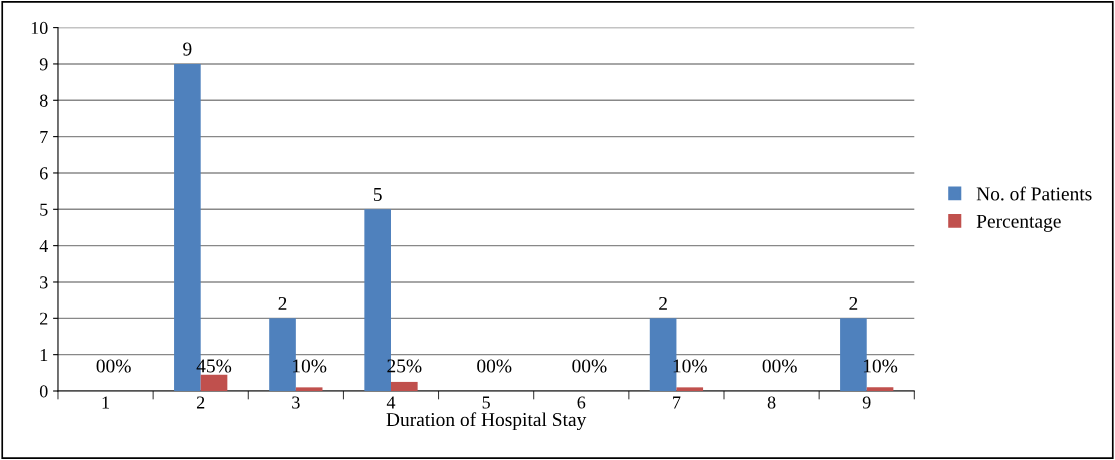 The height and width of the screenshot is (460, 1115). I want to click on y-tick-label: 6, so click(44, 173).